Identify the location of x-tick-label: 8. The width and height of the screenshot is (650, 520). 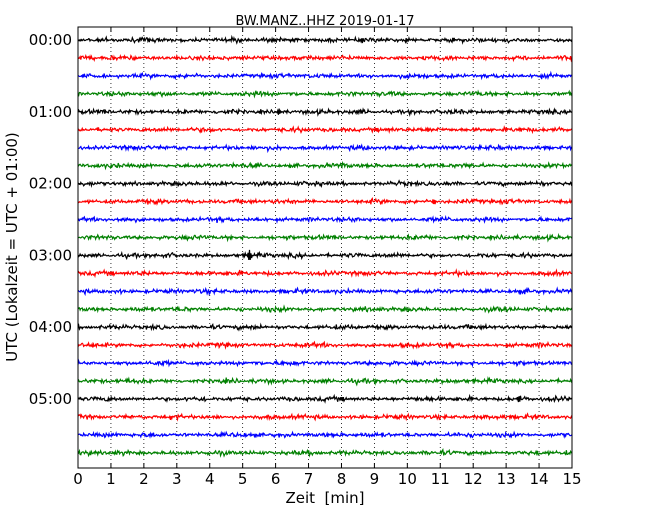
(342, 479).